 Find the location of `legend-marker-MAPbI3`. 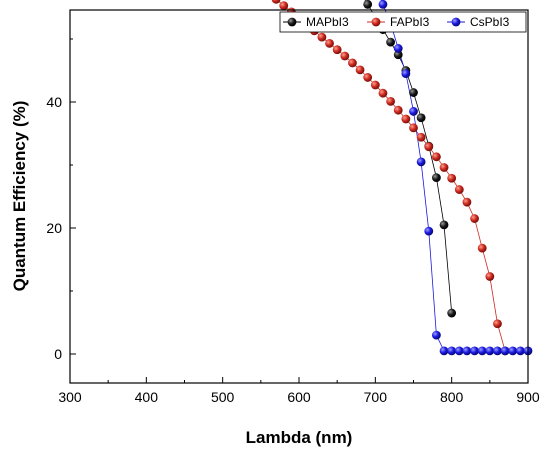

legend-marker-MAPbI3 is located at coordinates (292, 22).